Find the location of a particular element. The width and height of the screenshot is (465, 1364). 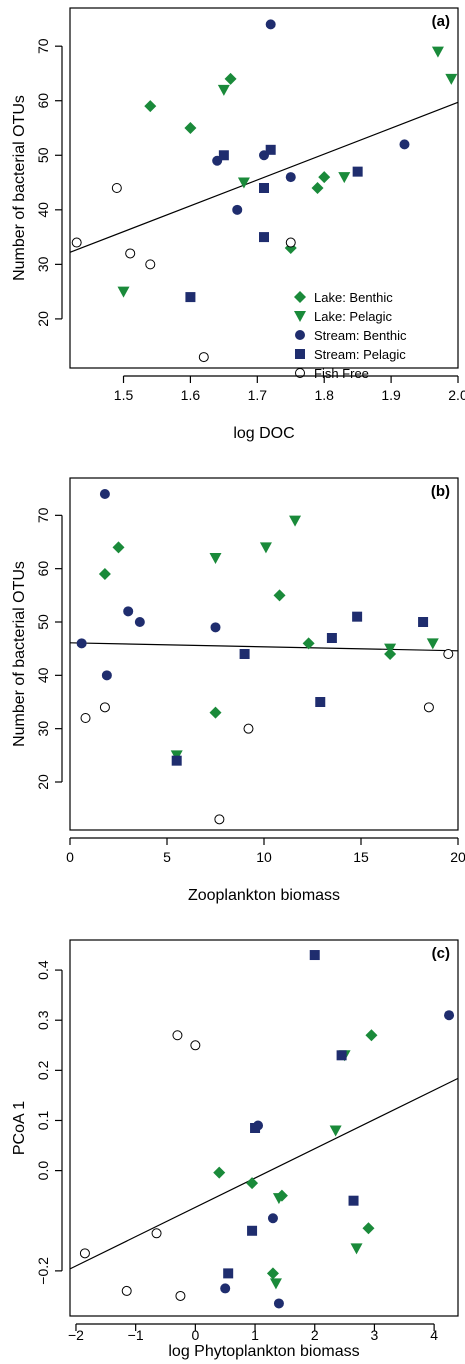

y-tick-label: 0.1 is located at coordinates (43, 1121).